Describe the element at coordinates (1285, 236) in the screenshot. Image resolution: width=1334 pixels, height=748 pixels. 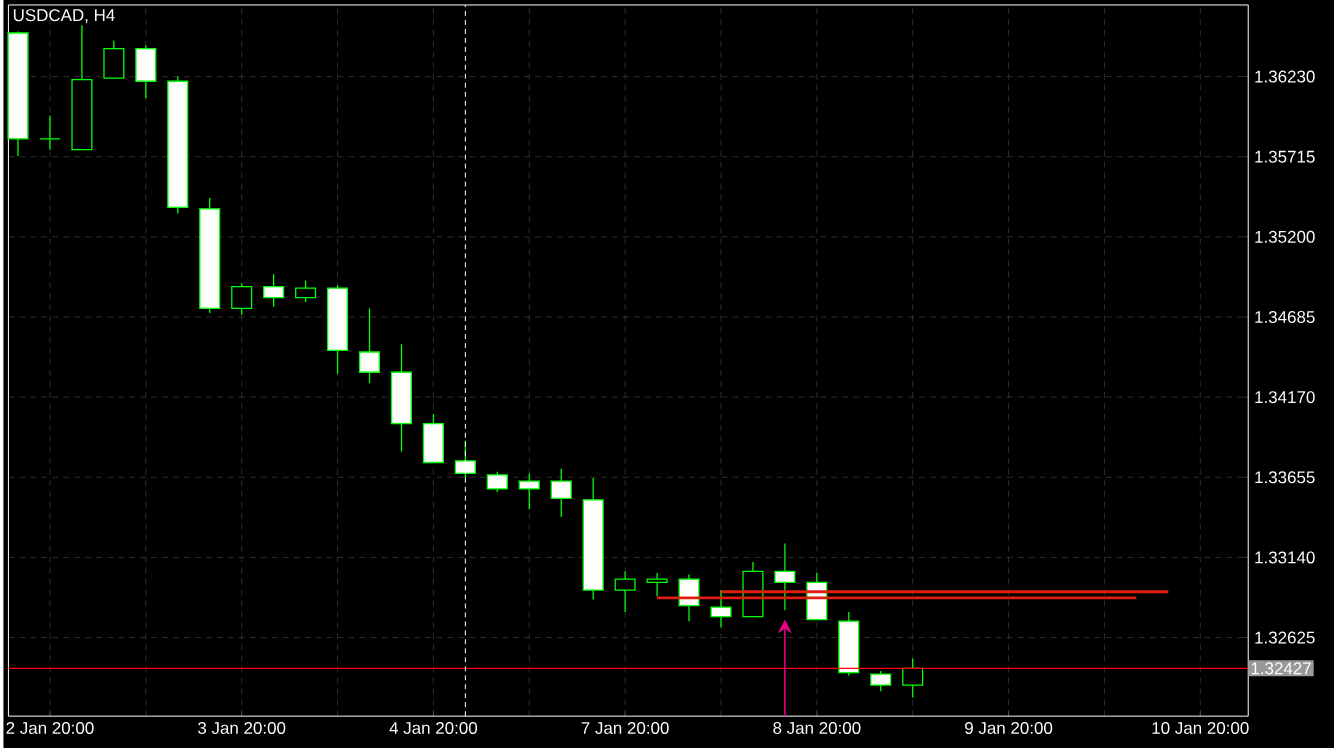
I see `y-tick-label: 1.35200` at that location.